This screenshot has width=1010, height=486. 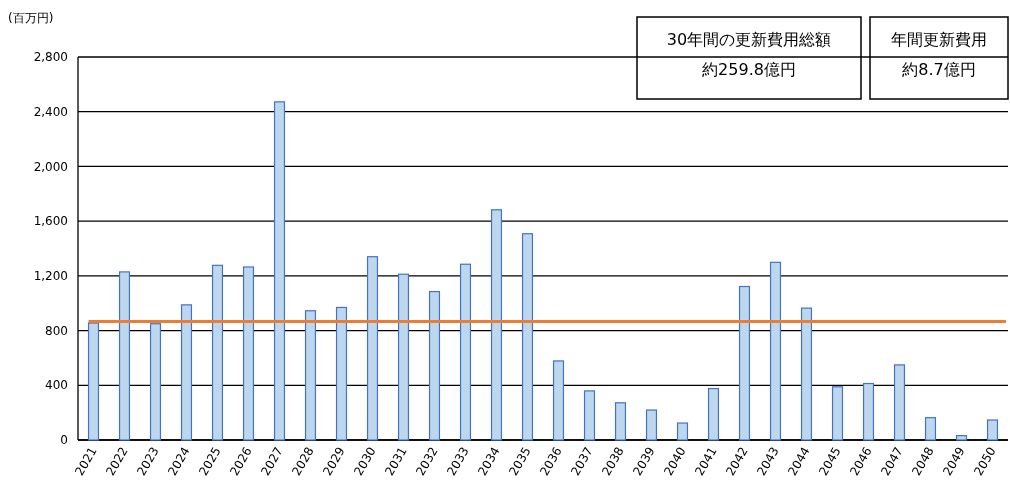 What do you see at coordinates (56, 385) in the screenshot?
I see `y-tick-label: 400` at bounding box center [56, 385].